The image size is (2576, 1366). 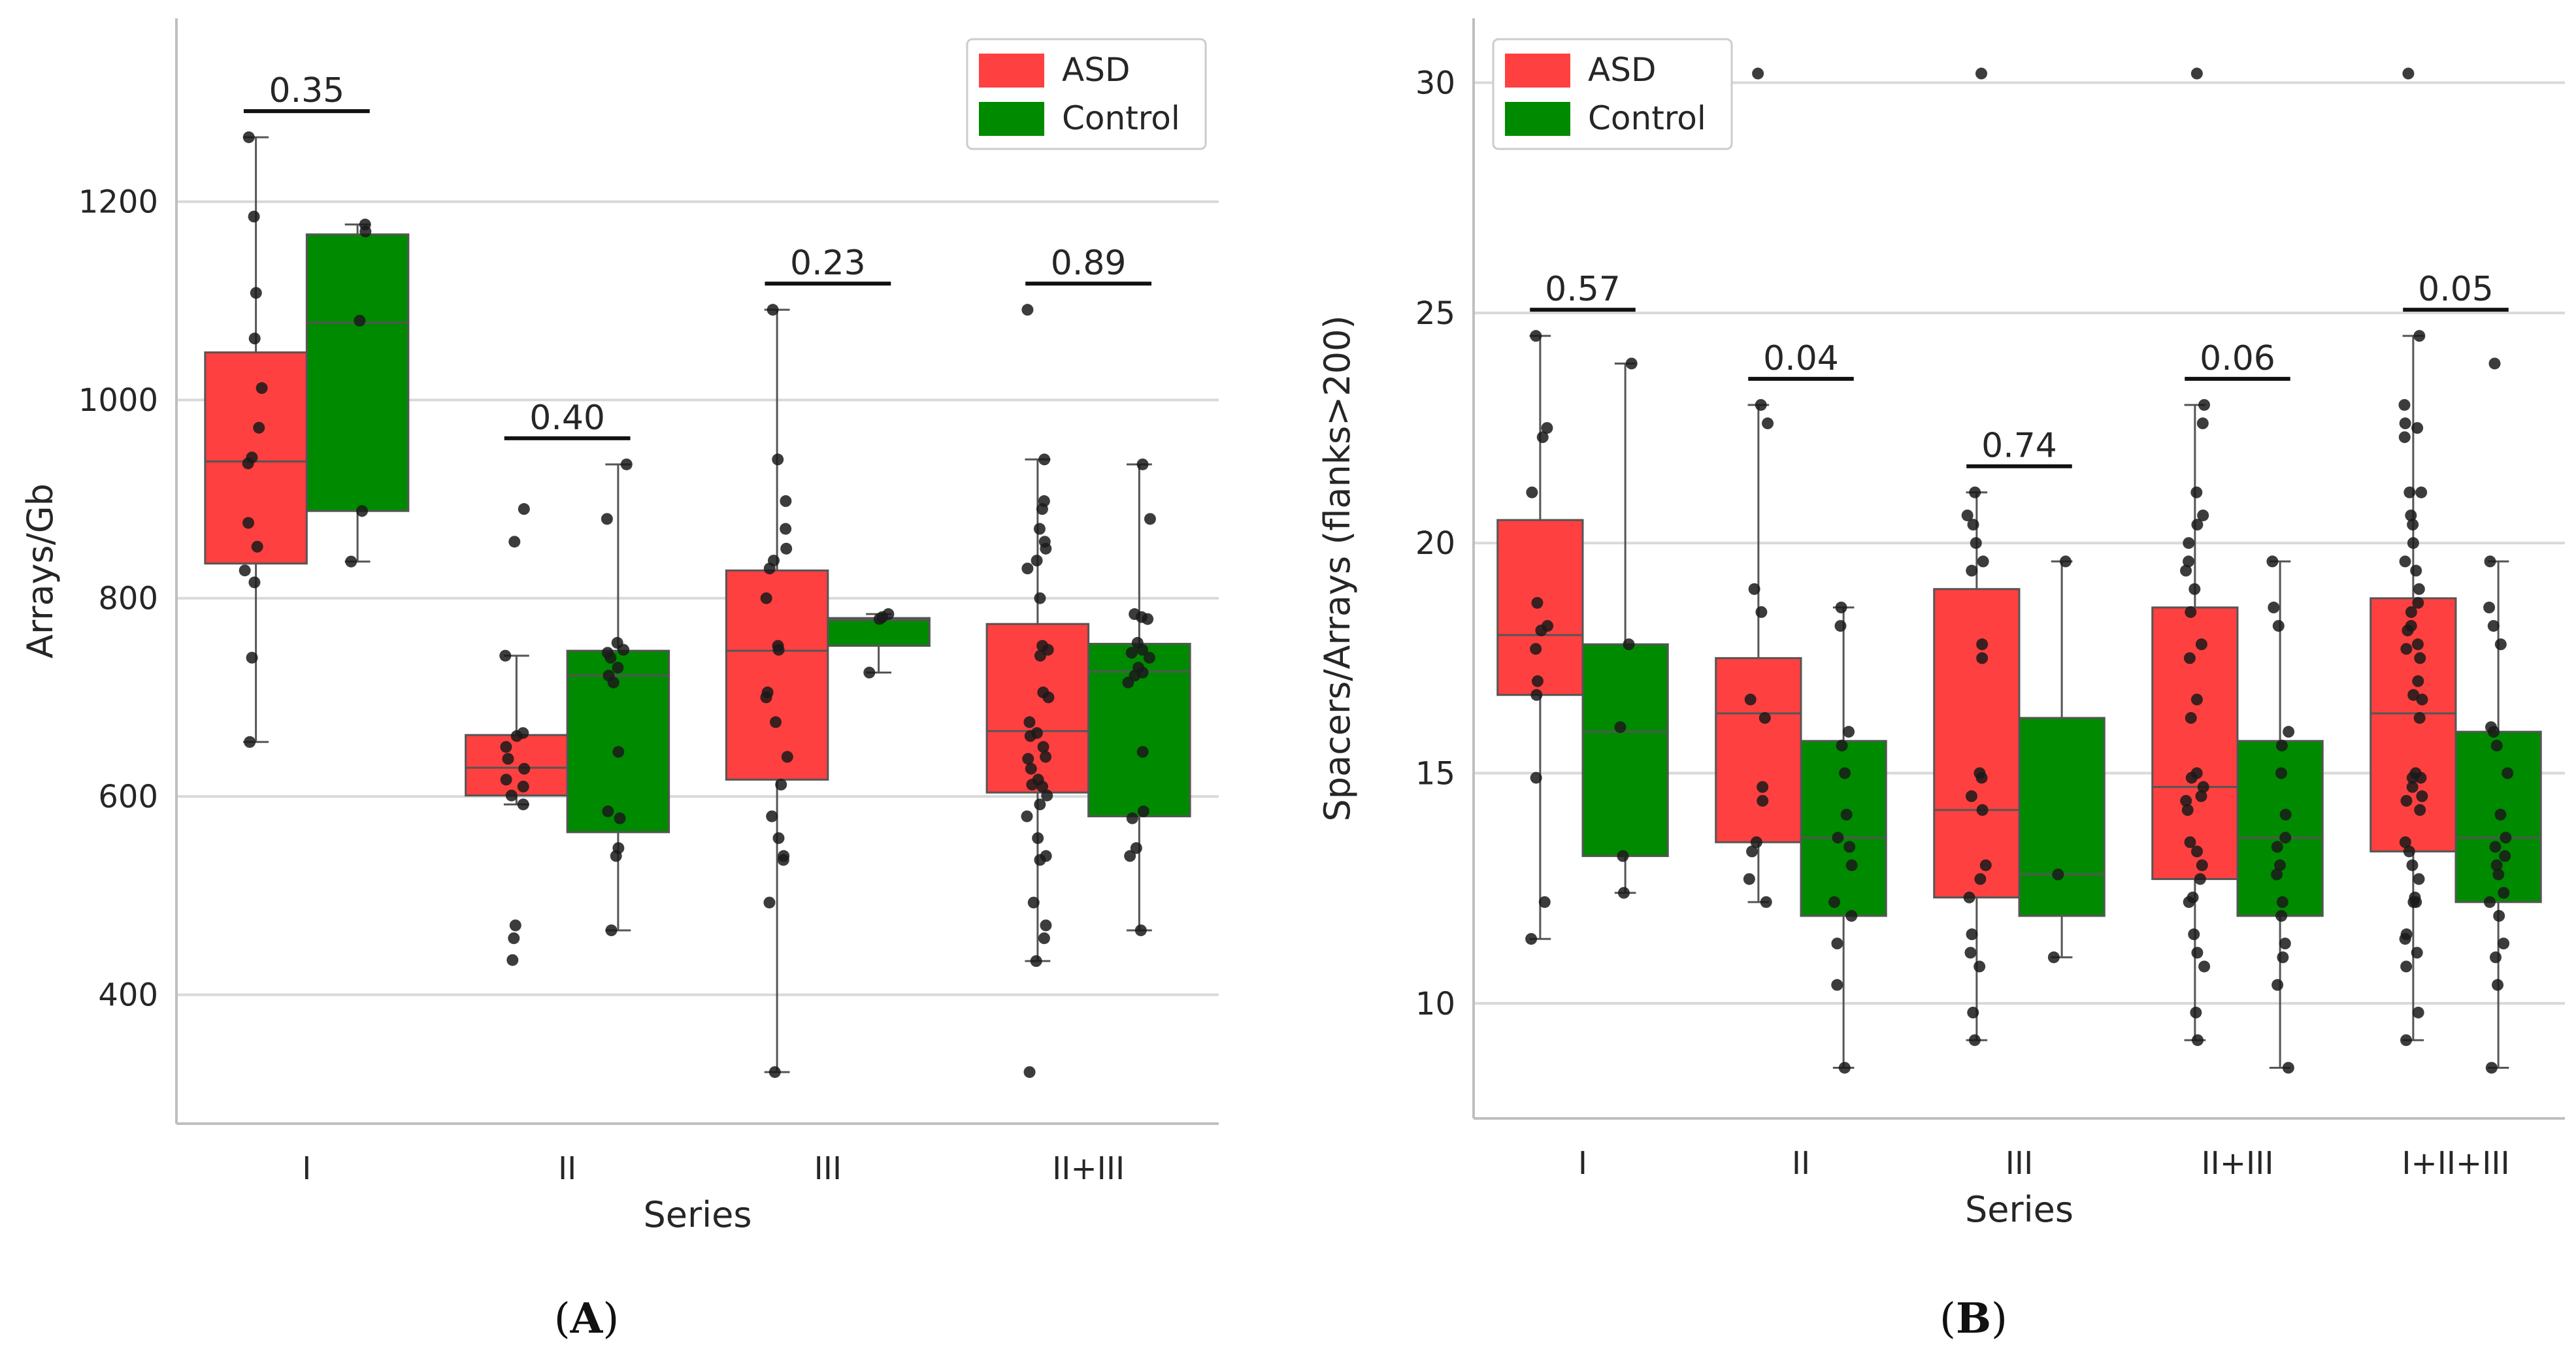 I want to click on pvalue-label: 0.40, so click(x=567, y=418).